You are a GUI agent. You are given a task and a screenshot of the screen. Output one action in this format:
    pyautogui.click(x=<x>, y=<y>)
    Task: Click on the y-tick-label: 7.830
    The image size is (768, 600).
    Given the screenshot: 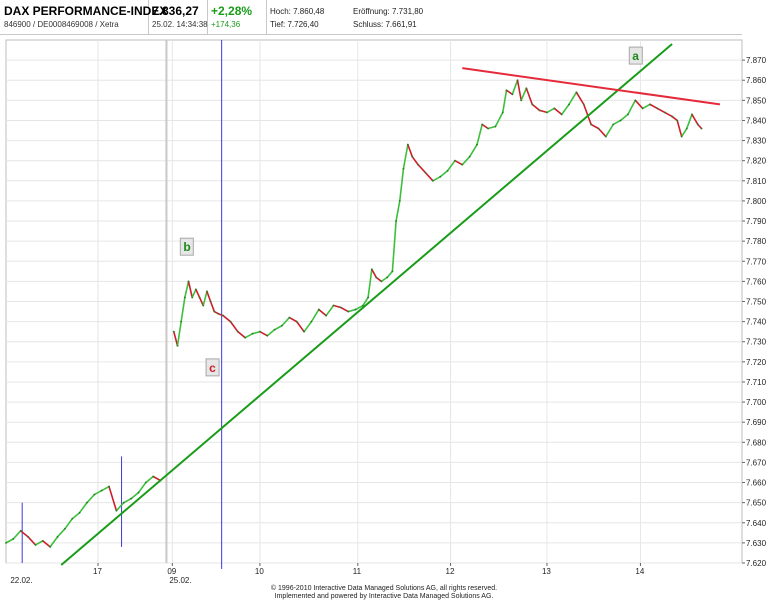 What is the action you would take?
    pyautogui.click(x=756, y=141)
    